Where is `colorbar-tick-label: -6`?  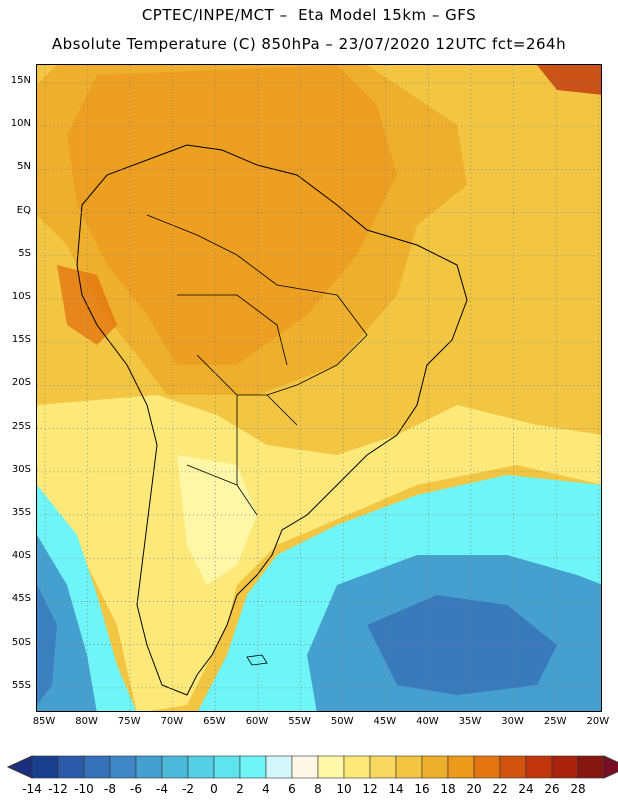
colorbar-tick-label: -6 is located at coordinates (136, 789).